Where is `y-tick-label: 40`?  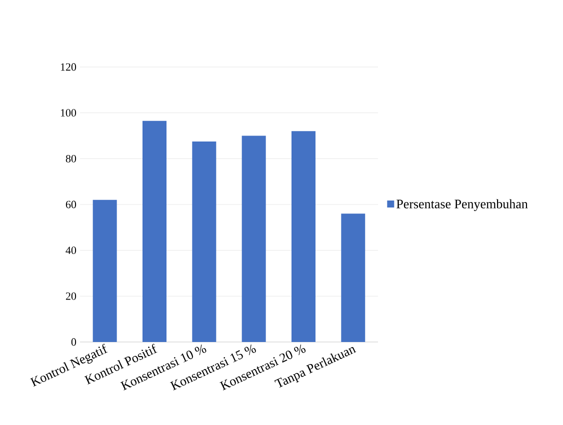 y-tick-label: 40 is located at coordinates (71, 250).